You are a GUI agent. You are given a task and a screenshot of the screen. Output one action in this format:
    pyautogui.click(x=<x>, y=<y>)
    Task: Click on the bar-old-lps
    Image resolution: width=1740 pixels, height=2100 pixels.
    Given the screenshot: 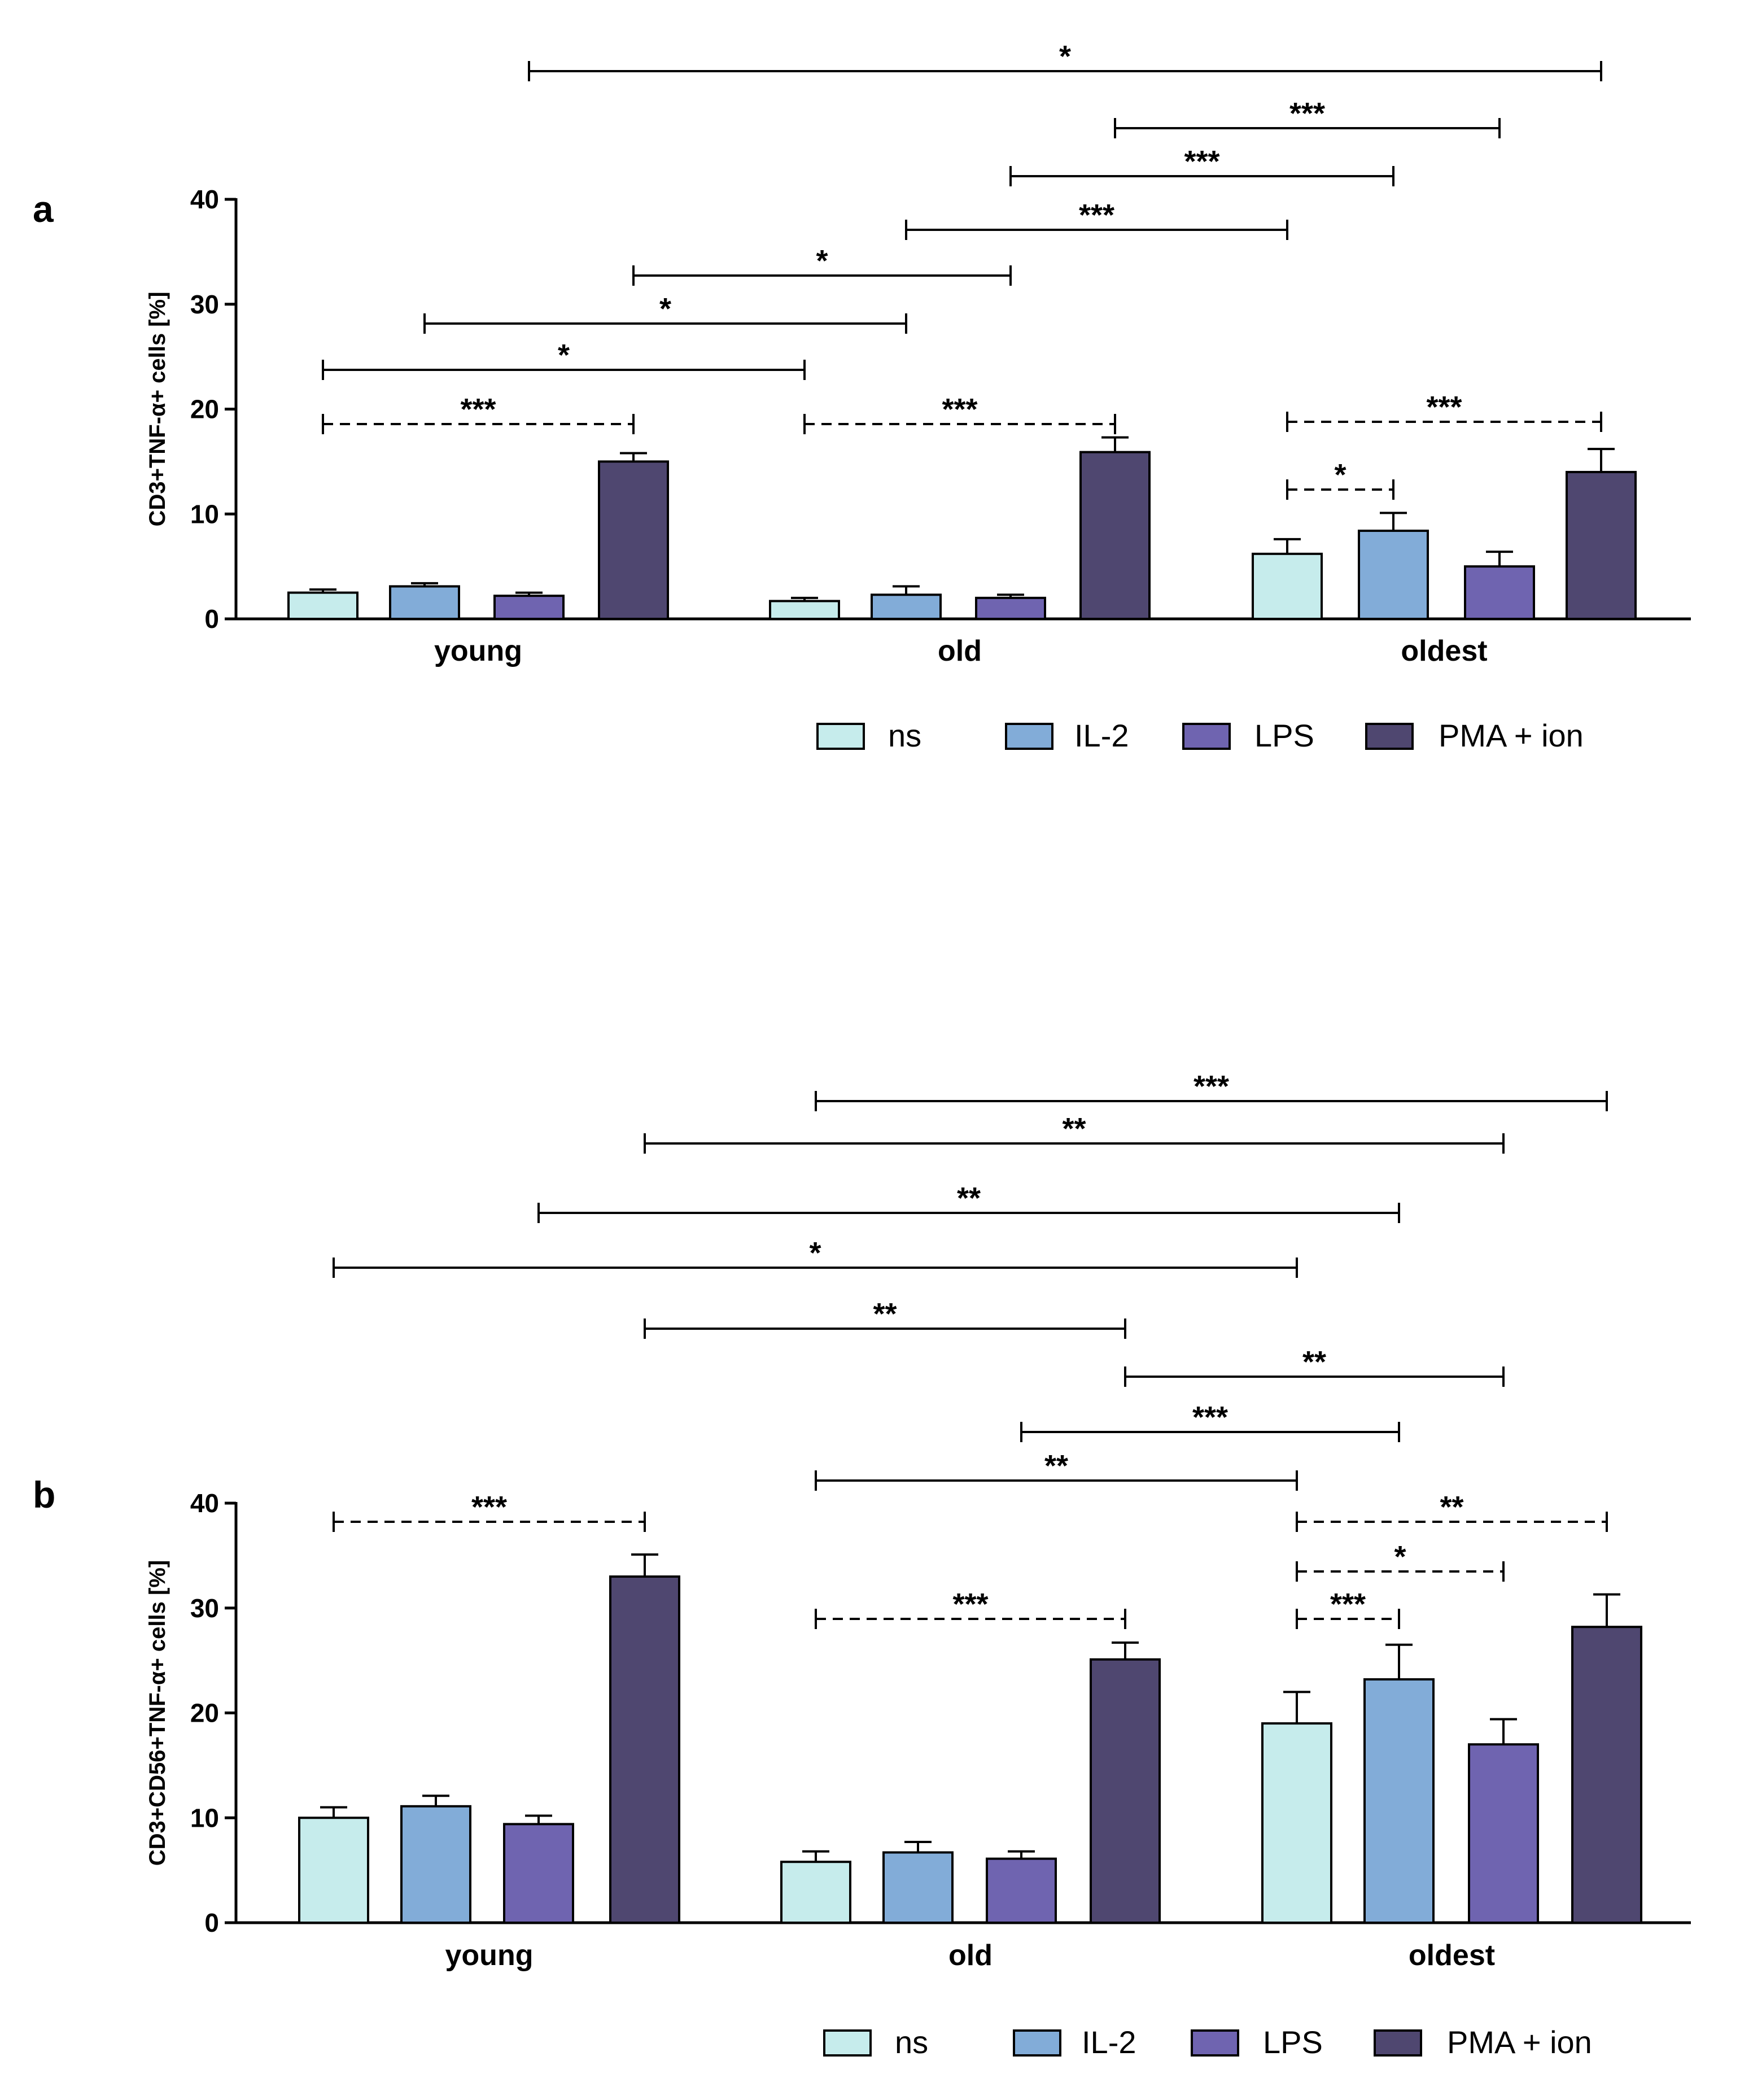 What is the action you would take?
    pyautogui.click(x=1021, y=1890)
    